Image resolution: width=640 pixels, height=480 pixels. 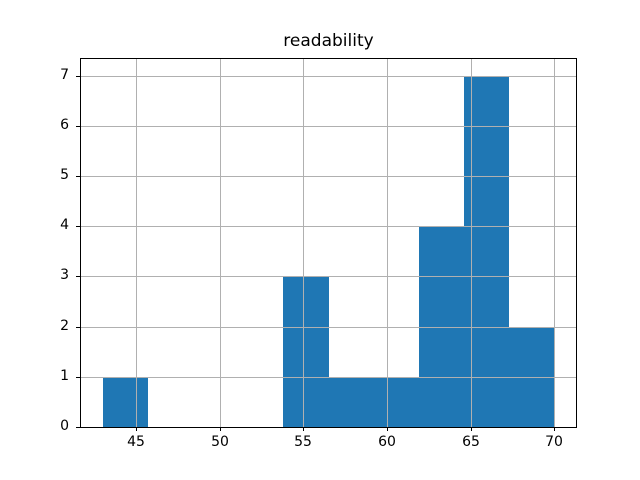 What do you see at coordinates (554, 442) in the screenshot?
I see `x-tick-label: 70` at bounding box center [554, 442].